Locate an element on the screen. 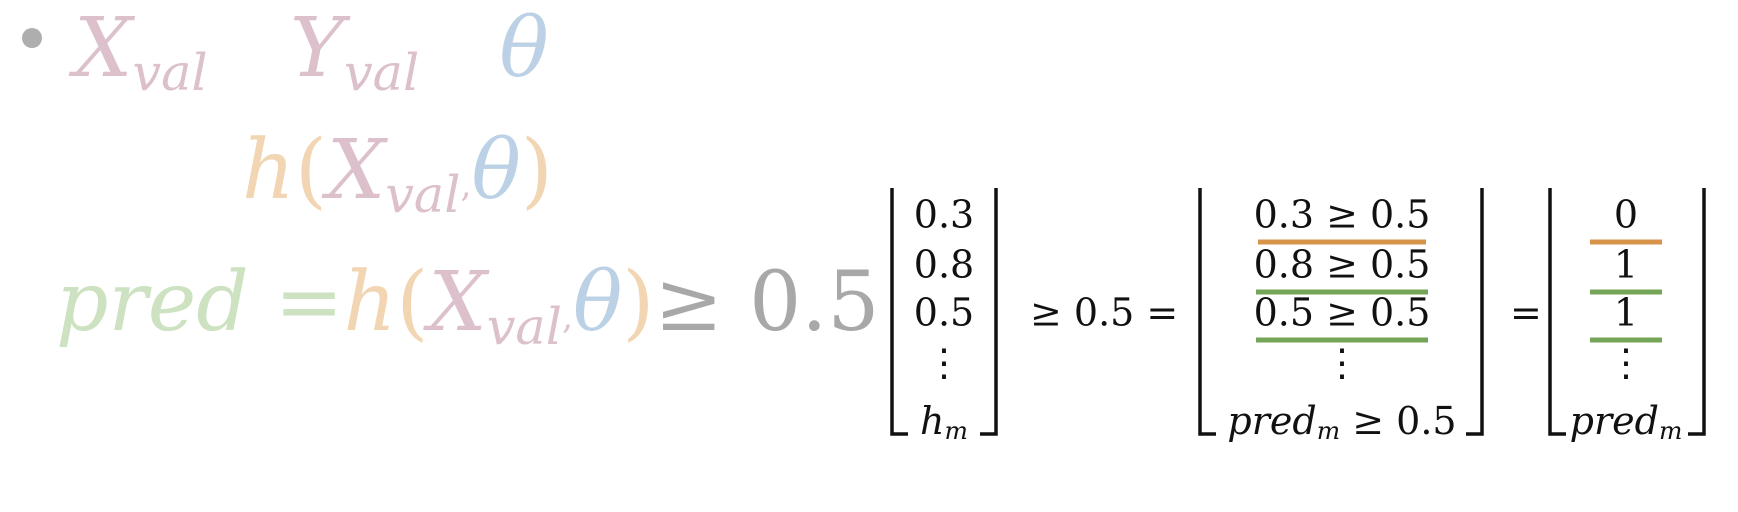 The image size is (1738, 512). comparison-cell: 0.3 ≥ 0.5 is located at coordinates (1342, 215).